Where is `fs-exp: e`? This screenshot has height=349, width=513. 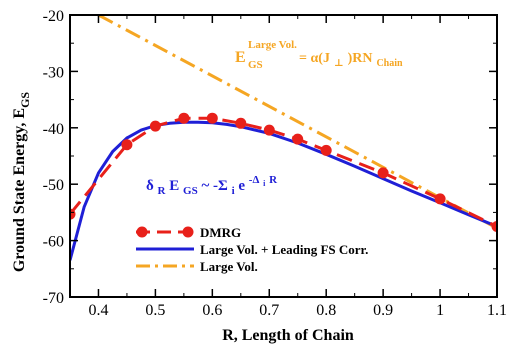 fs-exp: e is located at coordinates (241, 186).